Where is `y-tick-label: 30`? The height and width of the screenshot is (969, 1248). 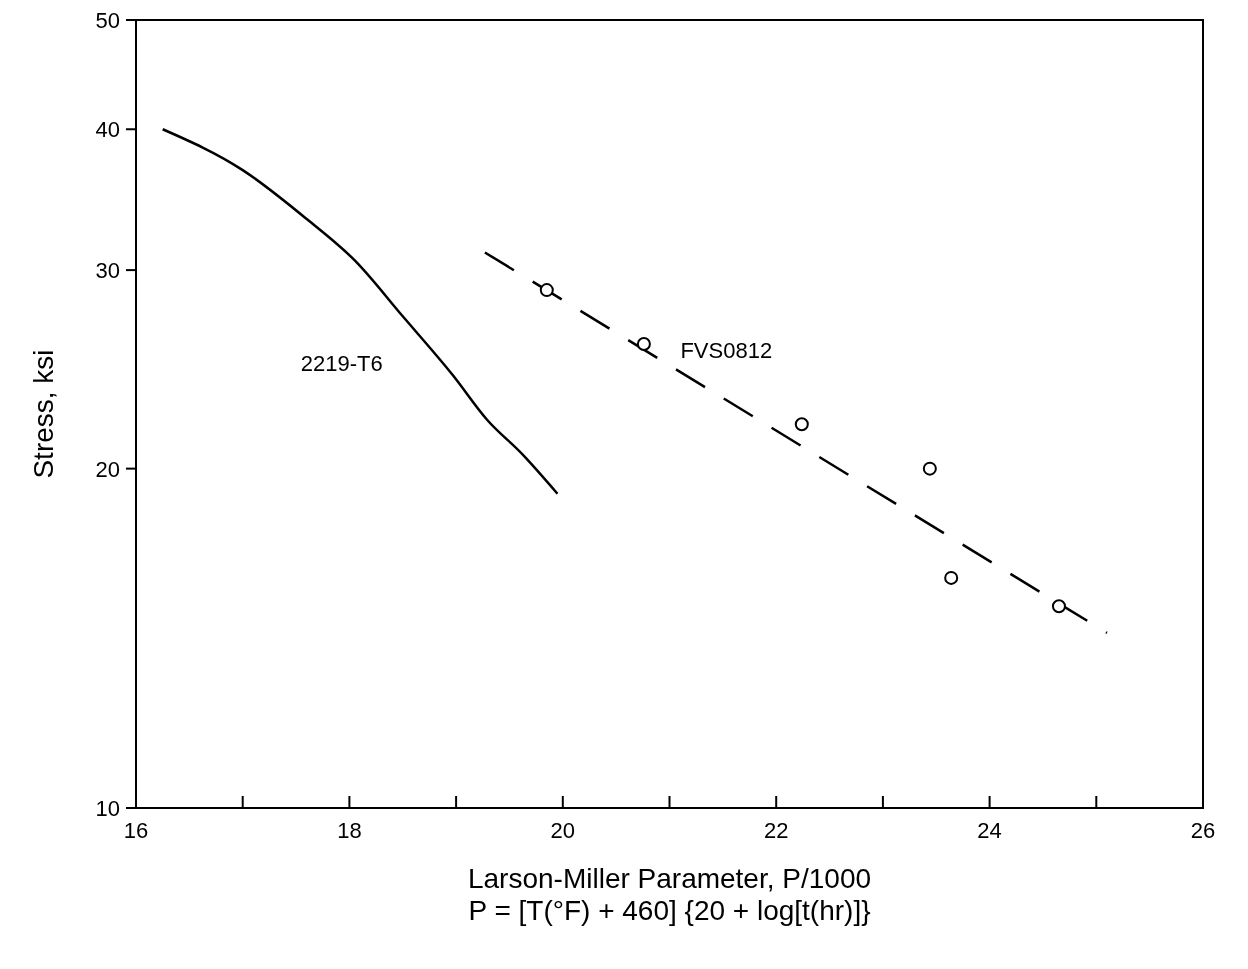
y-tick-label: 30 is located at coordinates (107, 271).